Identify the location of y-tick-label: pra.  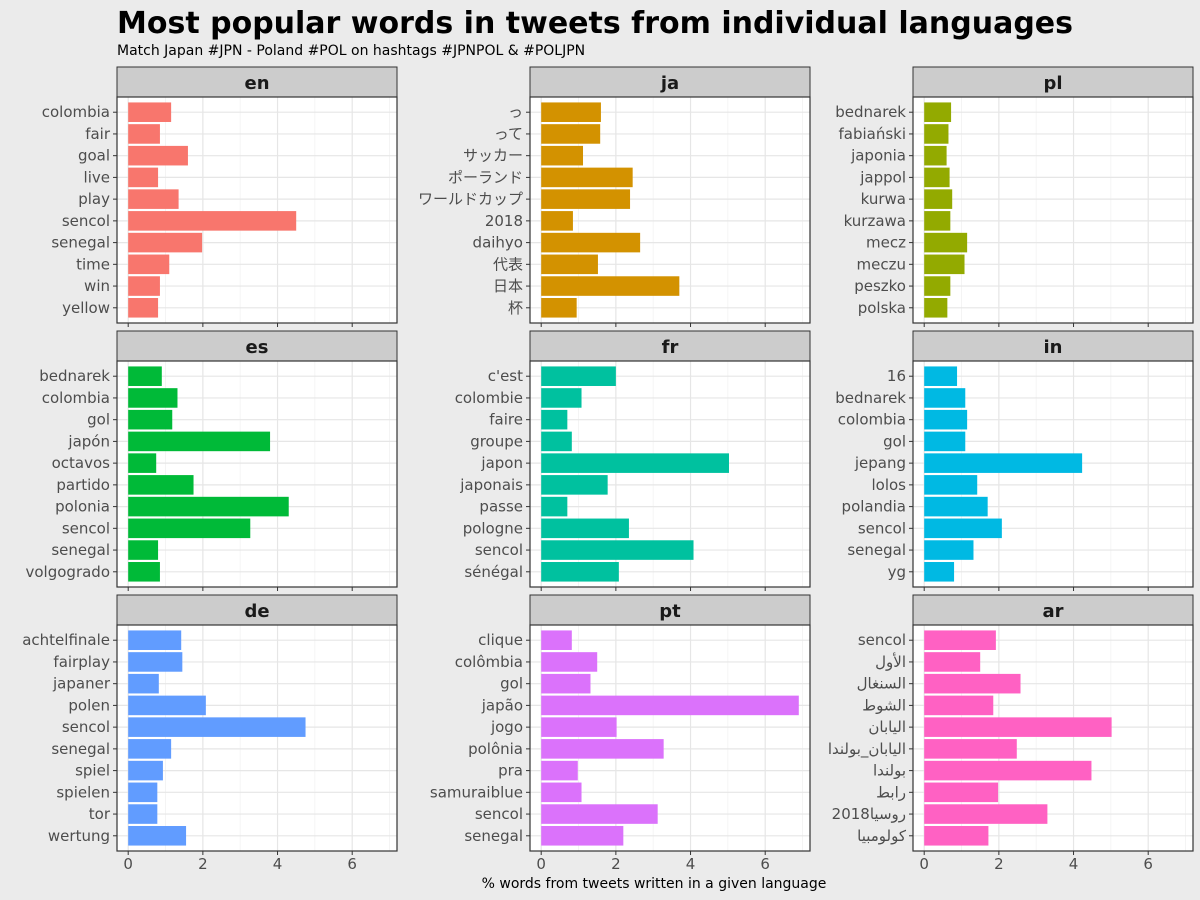
(510, 771).